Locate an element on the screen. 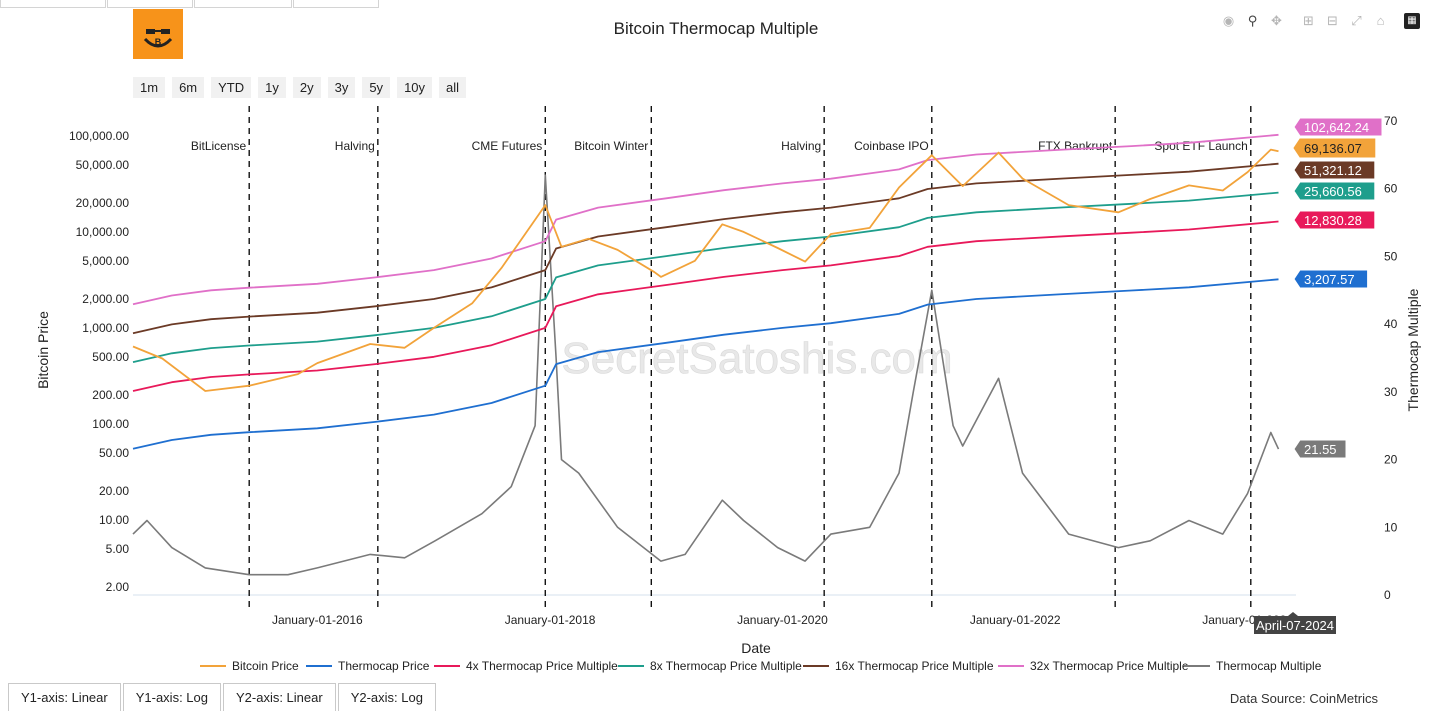 The width and height of the screenshot is (1456, 712). bitcoin-logo-icon: B is located at coordinates (158, 34).